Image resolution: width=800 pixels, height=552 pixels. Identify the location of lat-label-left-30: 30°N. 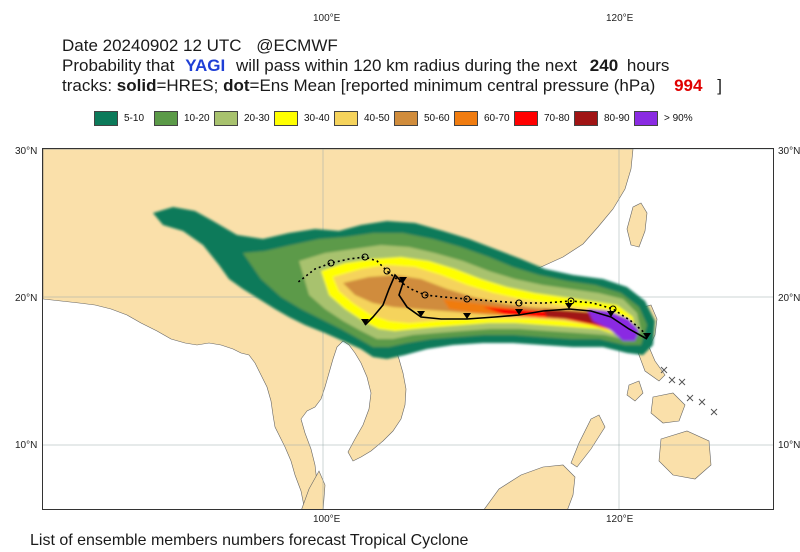
(26, 151).